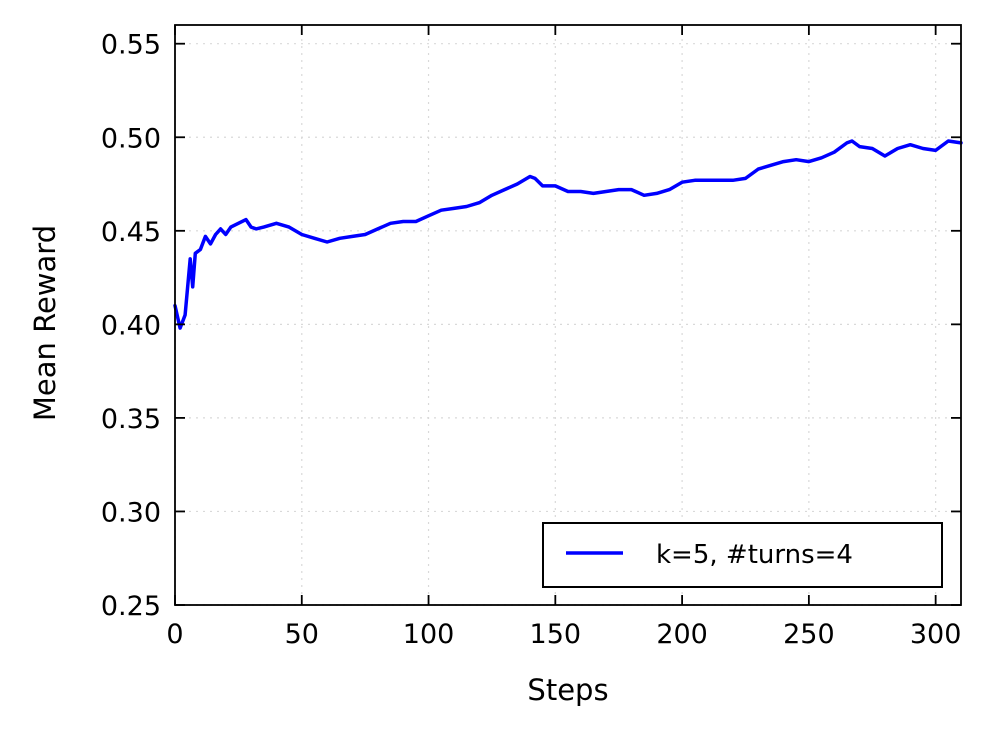  What do you see at coordinates (302, 634) in the screenshot?
I see `x-tick-label: 50` at bounding box center [302, 634].